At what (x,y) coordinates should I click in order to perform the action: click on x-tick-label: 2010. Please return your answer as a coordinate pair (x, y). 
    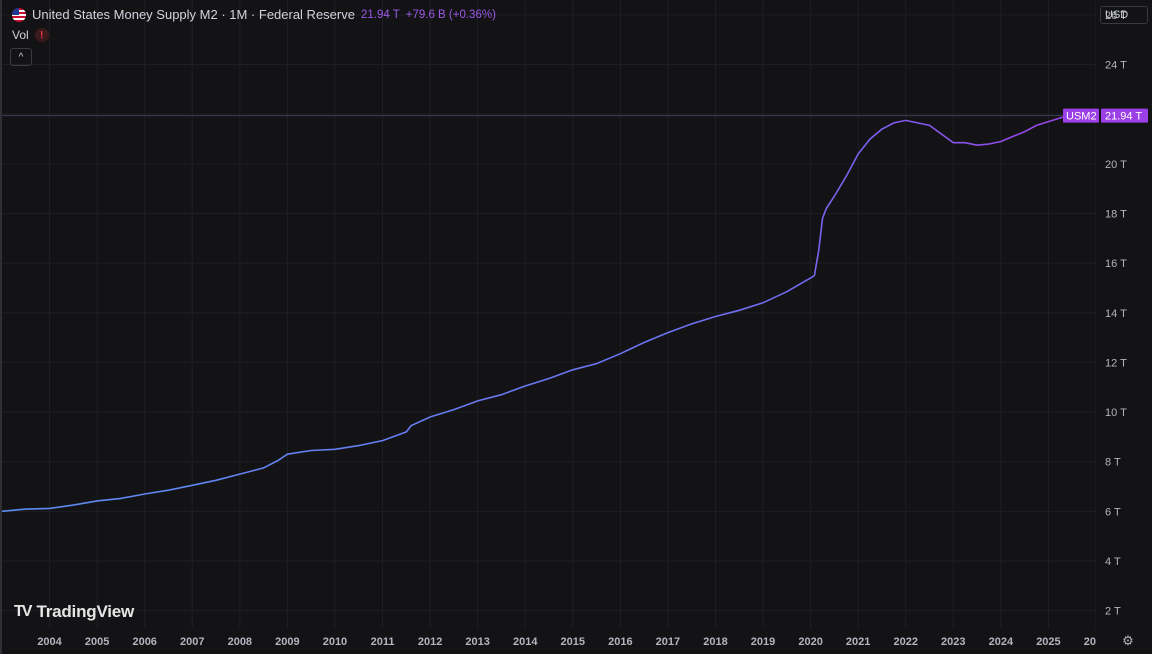
    Looking at the image, I should click on (335, 642).